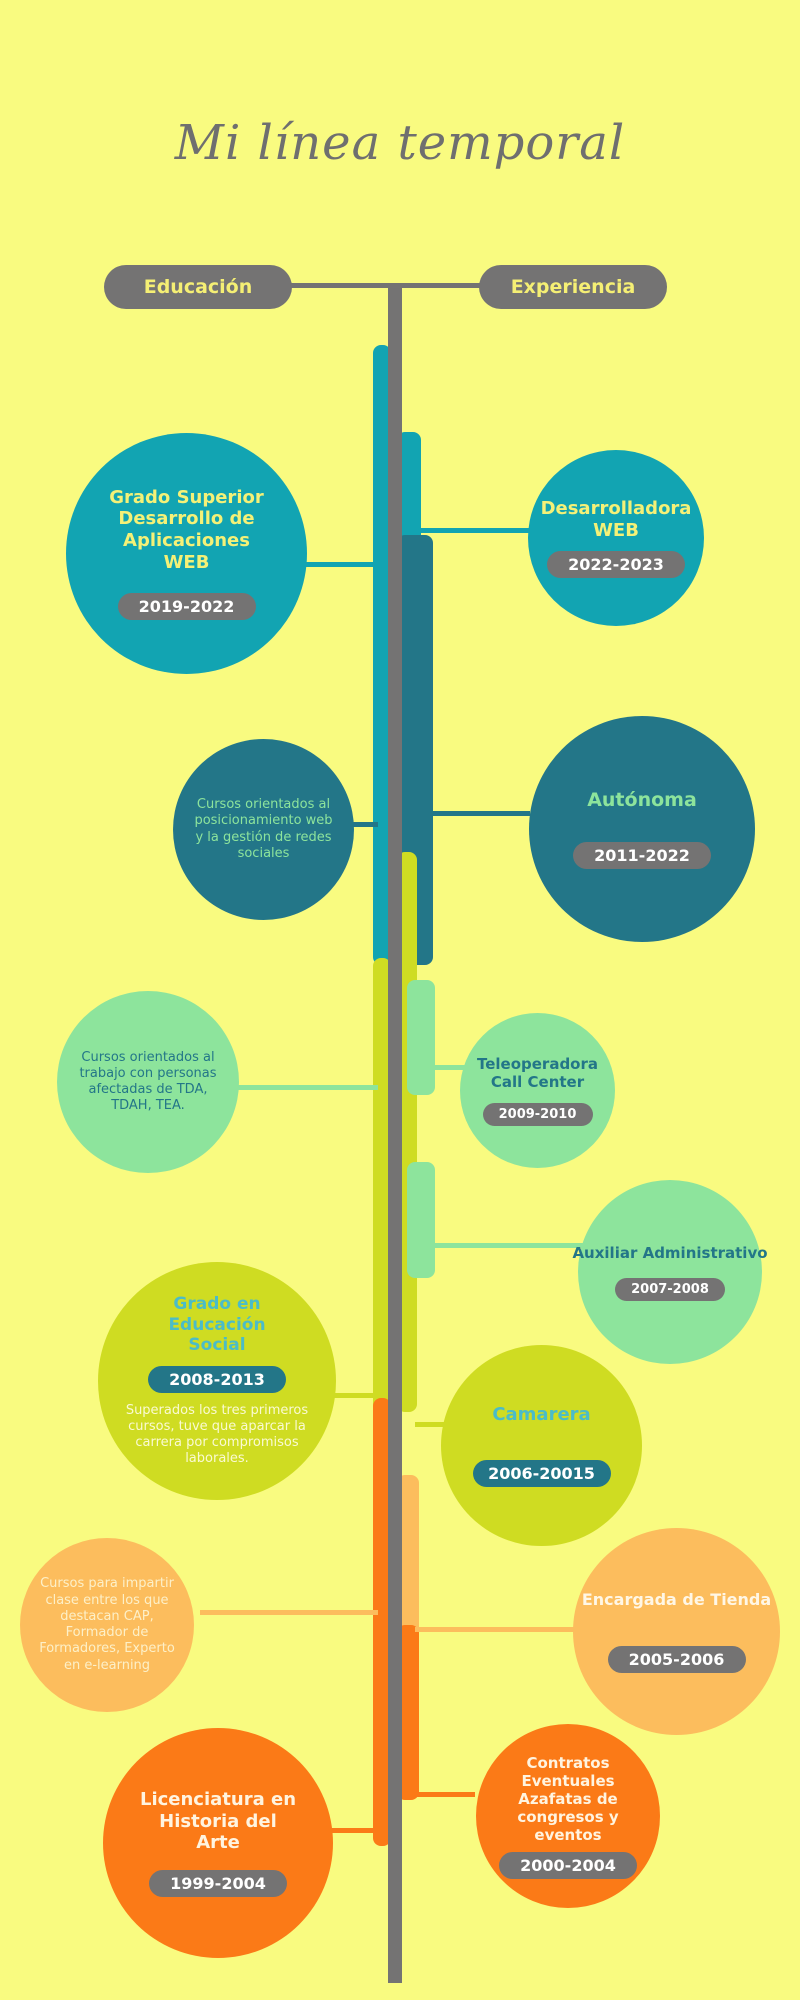  I want to click on timeline-bar-lime, so click(382, 1188).